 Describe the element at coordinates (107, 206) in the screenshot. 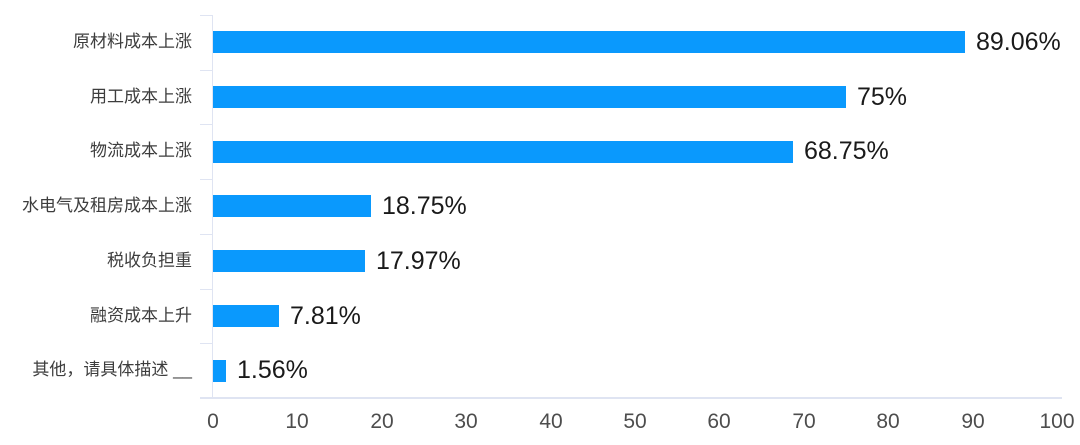

I see `category-label: 水电气及租房成本上涨` at that location.